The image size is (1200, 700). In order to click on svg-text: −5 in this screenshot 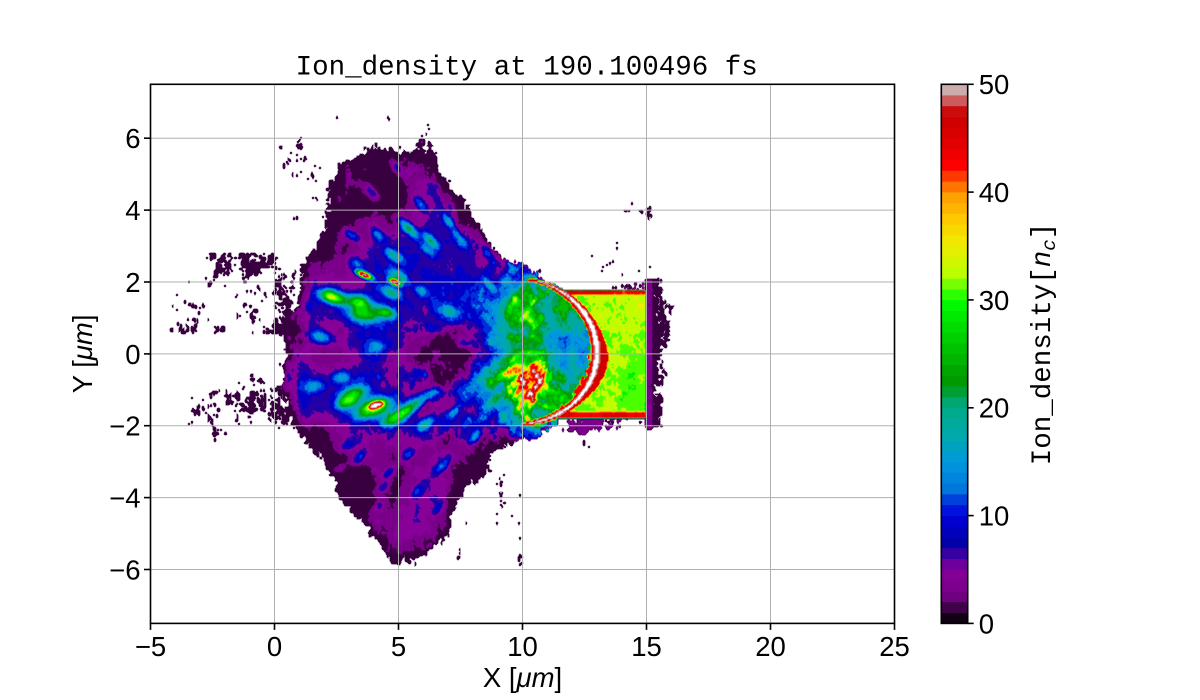, I will do `click(150, 646)`.